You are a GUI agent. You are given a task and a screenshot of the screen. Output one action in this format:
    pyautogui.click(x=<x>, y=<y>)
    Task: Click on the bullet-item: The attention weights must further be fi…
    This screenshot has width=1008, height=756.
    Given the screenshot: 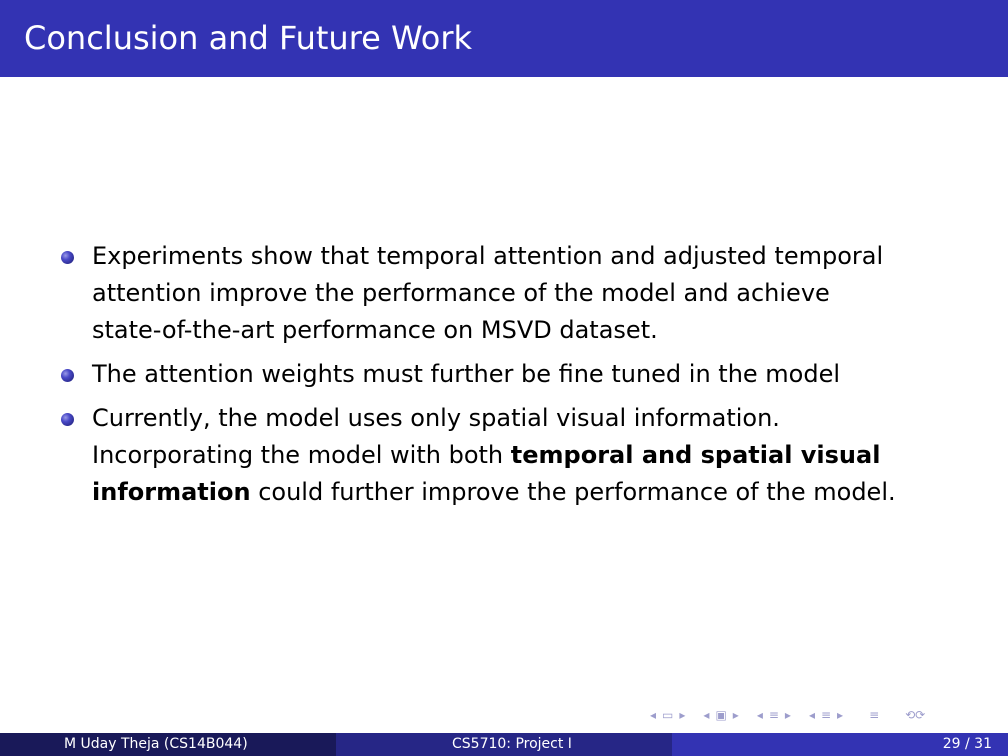 What is the action you would take?
    pyautogui.click(x=510, y=374)
    